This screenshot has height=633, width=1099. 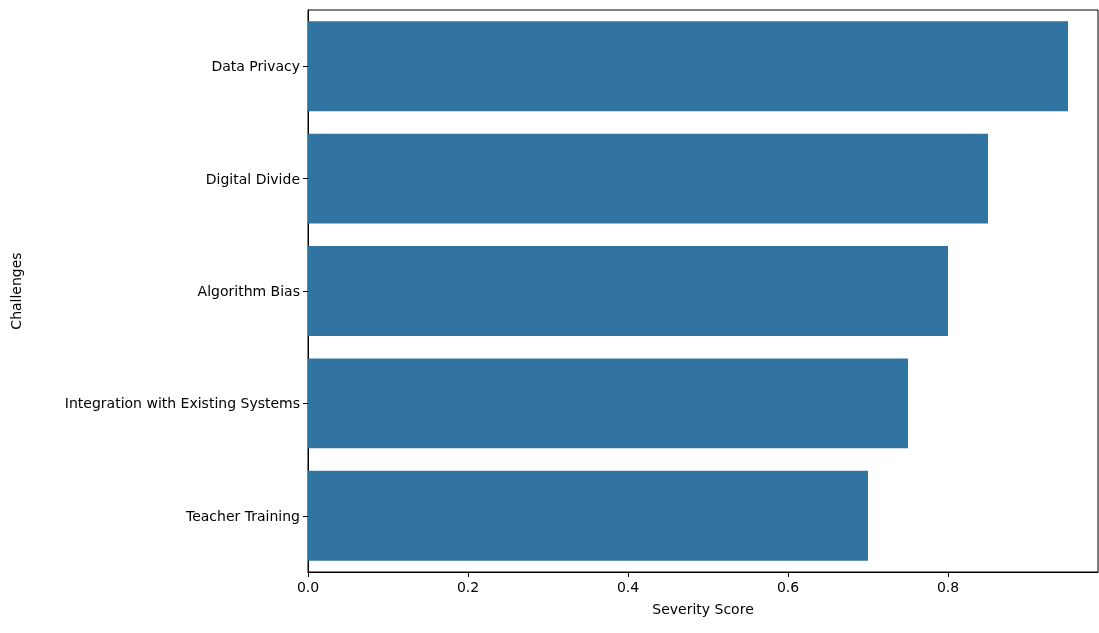 I want to click on x-tick-label: 0.8, so click(x=948, y=587).